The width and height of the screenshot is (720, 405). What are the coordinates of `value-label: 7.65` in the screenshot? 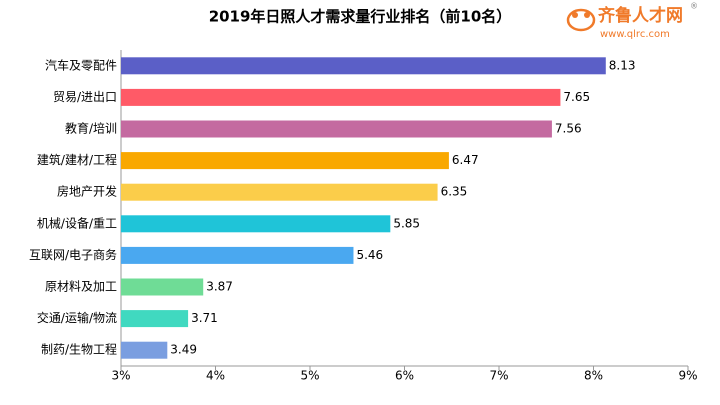 It's located at (576, 97).